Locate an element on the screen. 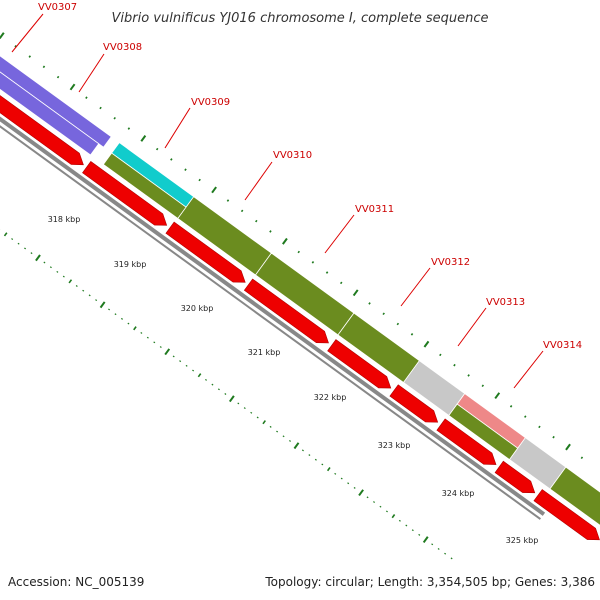  gene-label-vv0310: VV0310 is located at coordinates (292, 155).